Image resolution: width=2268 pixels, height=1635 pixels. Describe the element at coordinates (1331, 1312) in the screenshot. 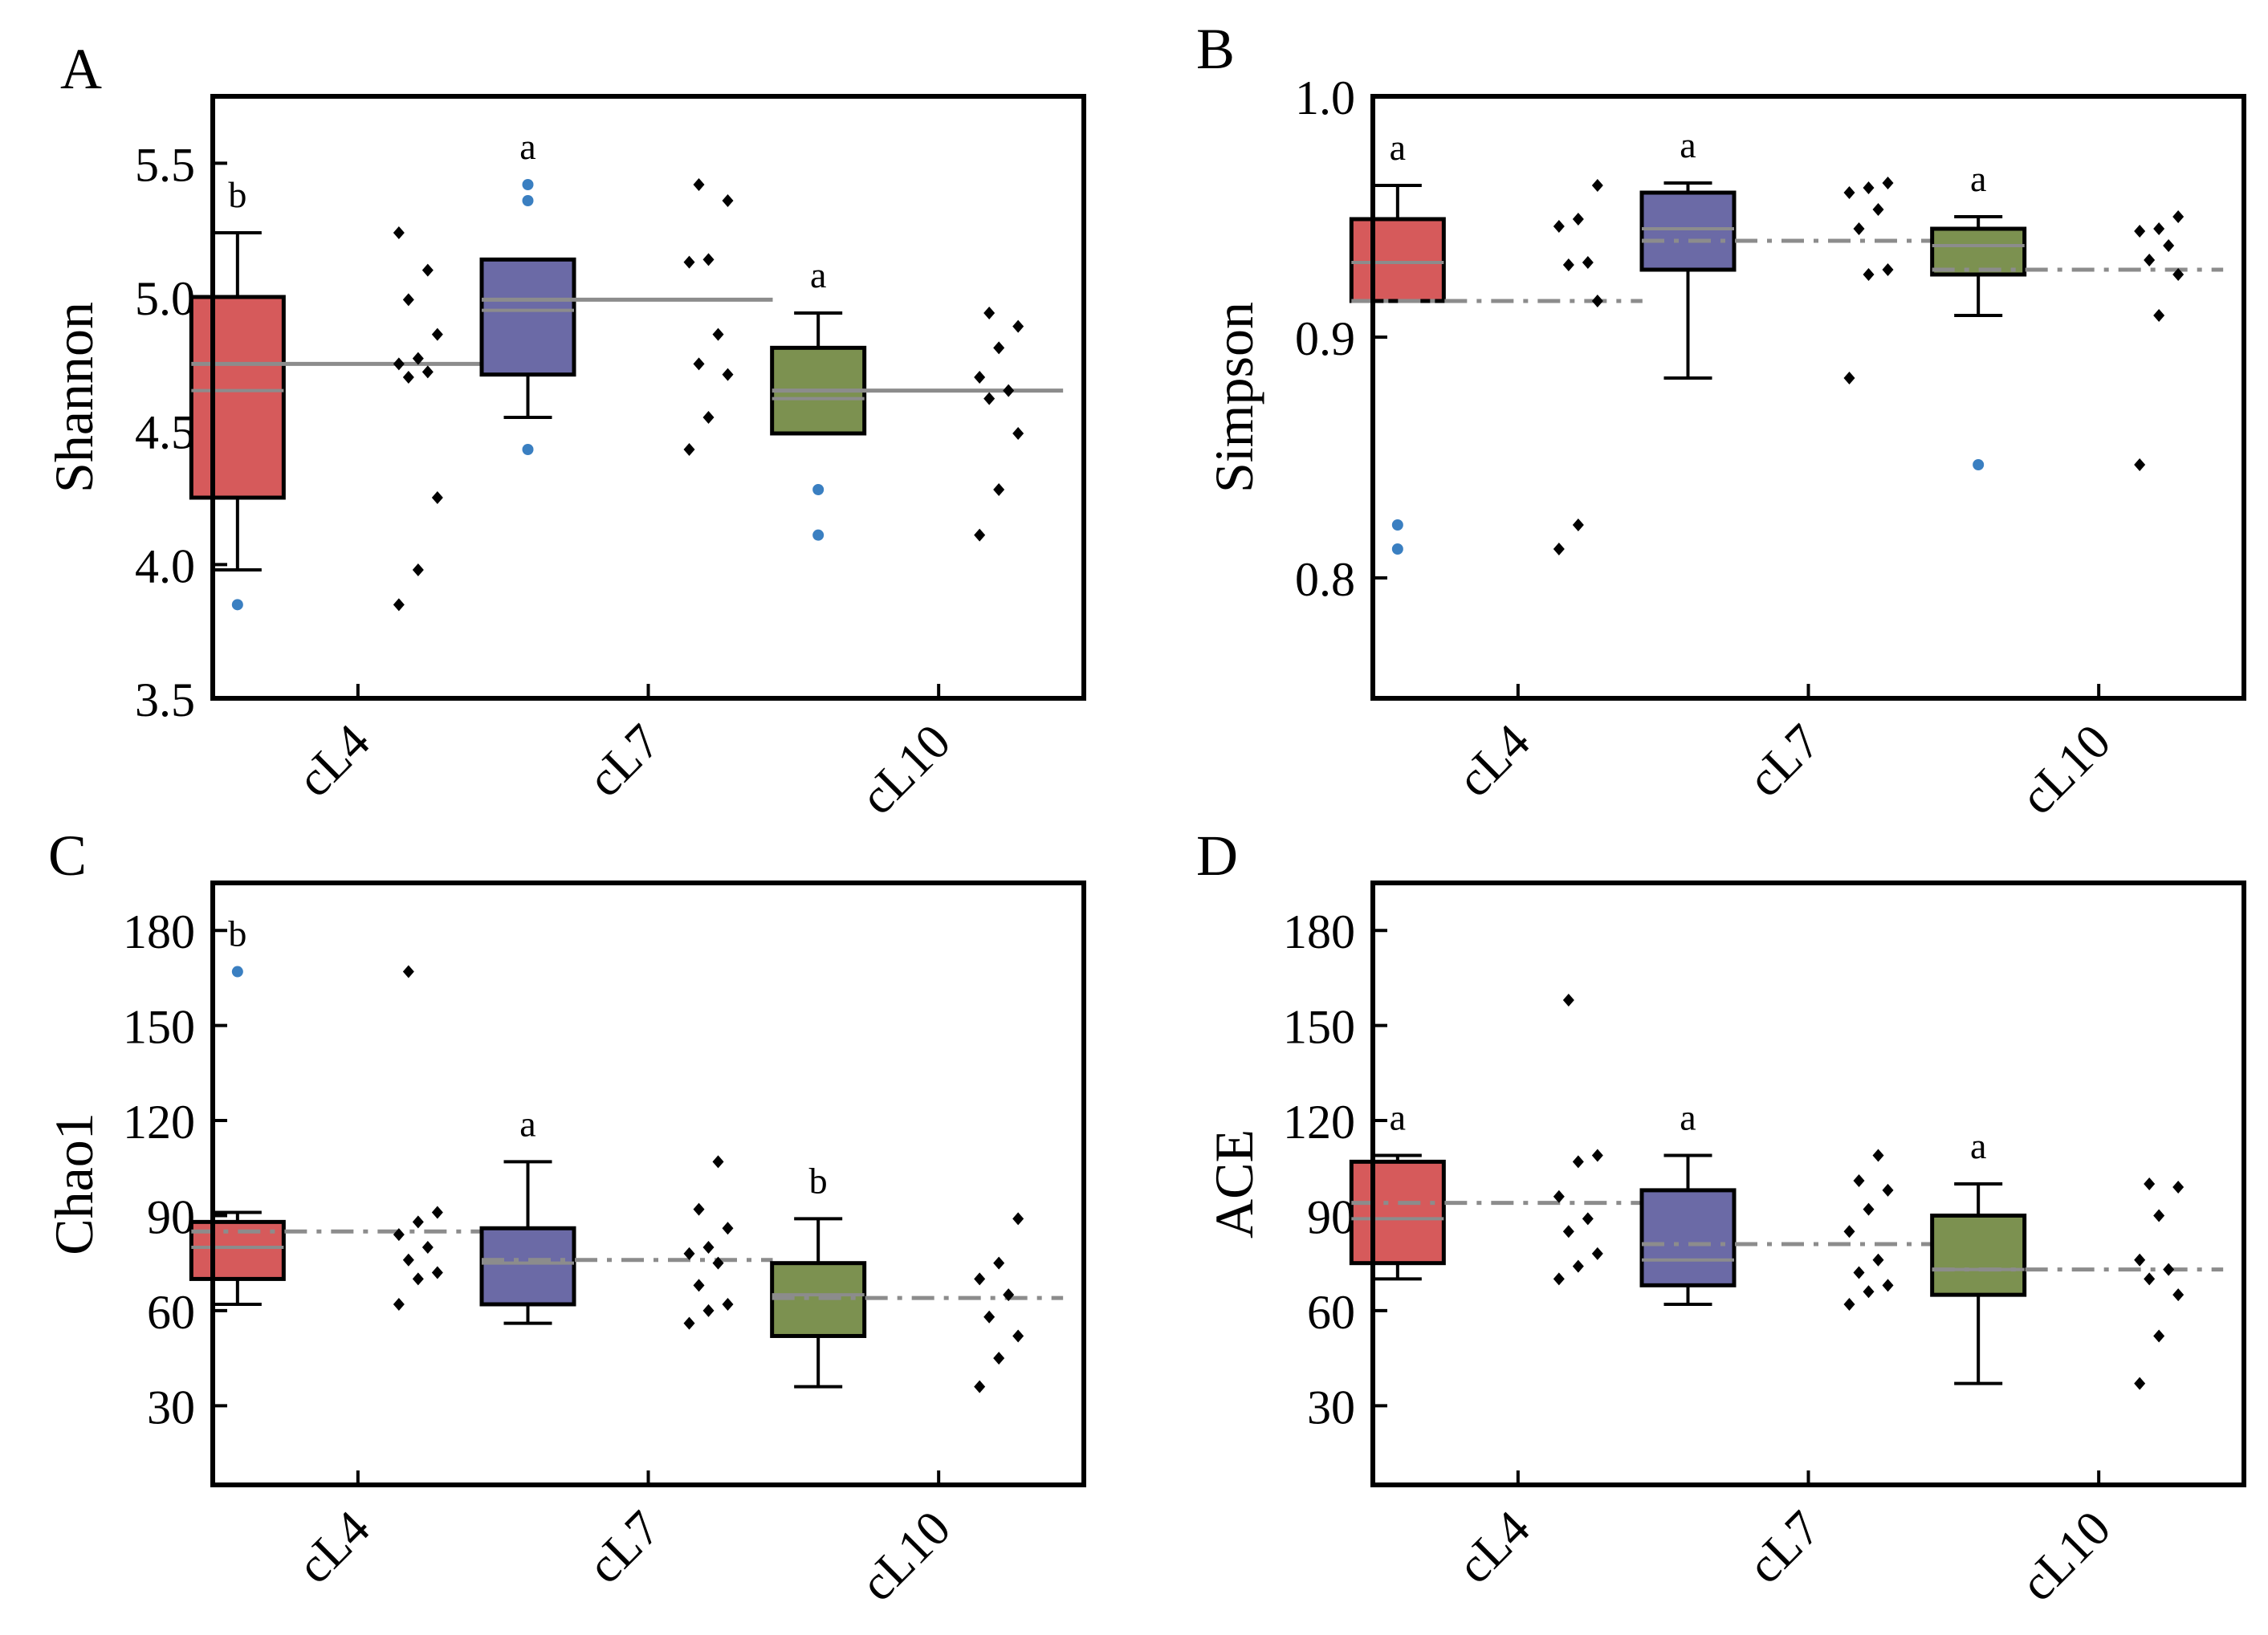

I see `y-tick-label: 60` at that location.